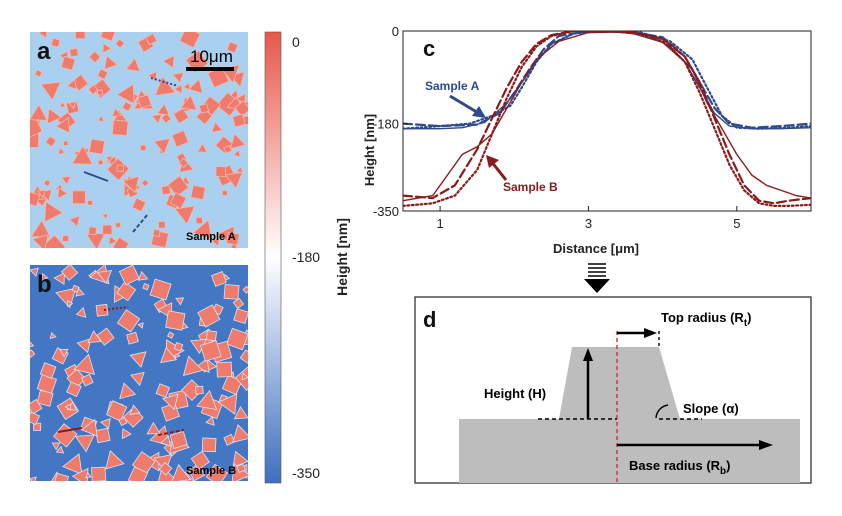 This screenshot has width=842, height=516. Describe the element at coordinates (211, 471) in the screenshot. I see `sample-b-label: Sample B` at that location.